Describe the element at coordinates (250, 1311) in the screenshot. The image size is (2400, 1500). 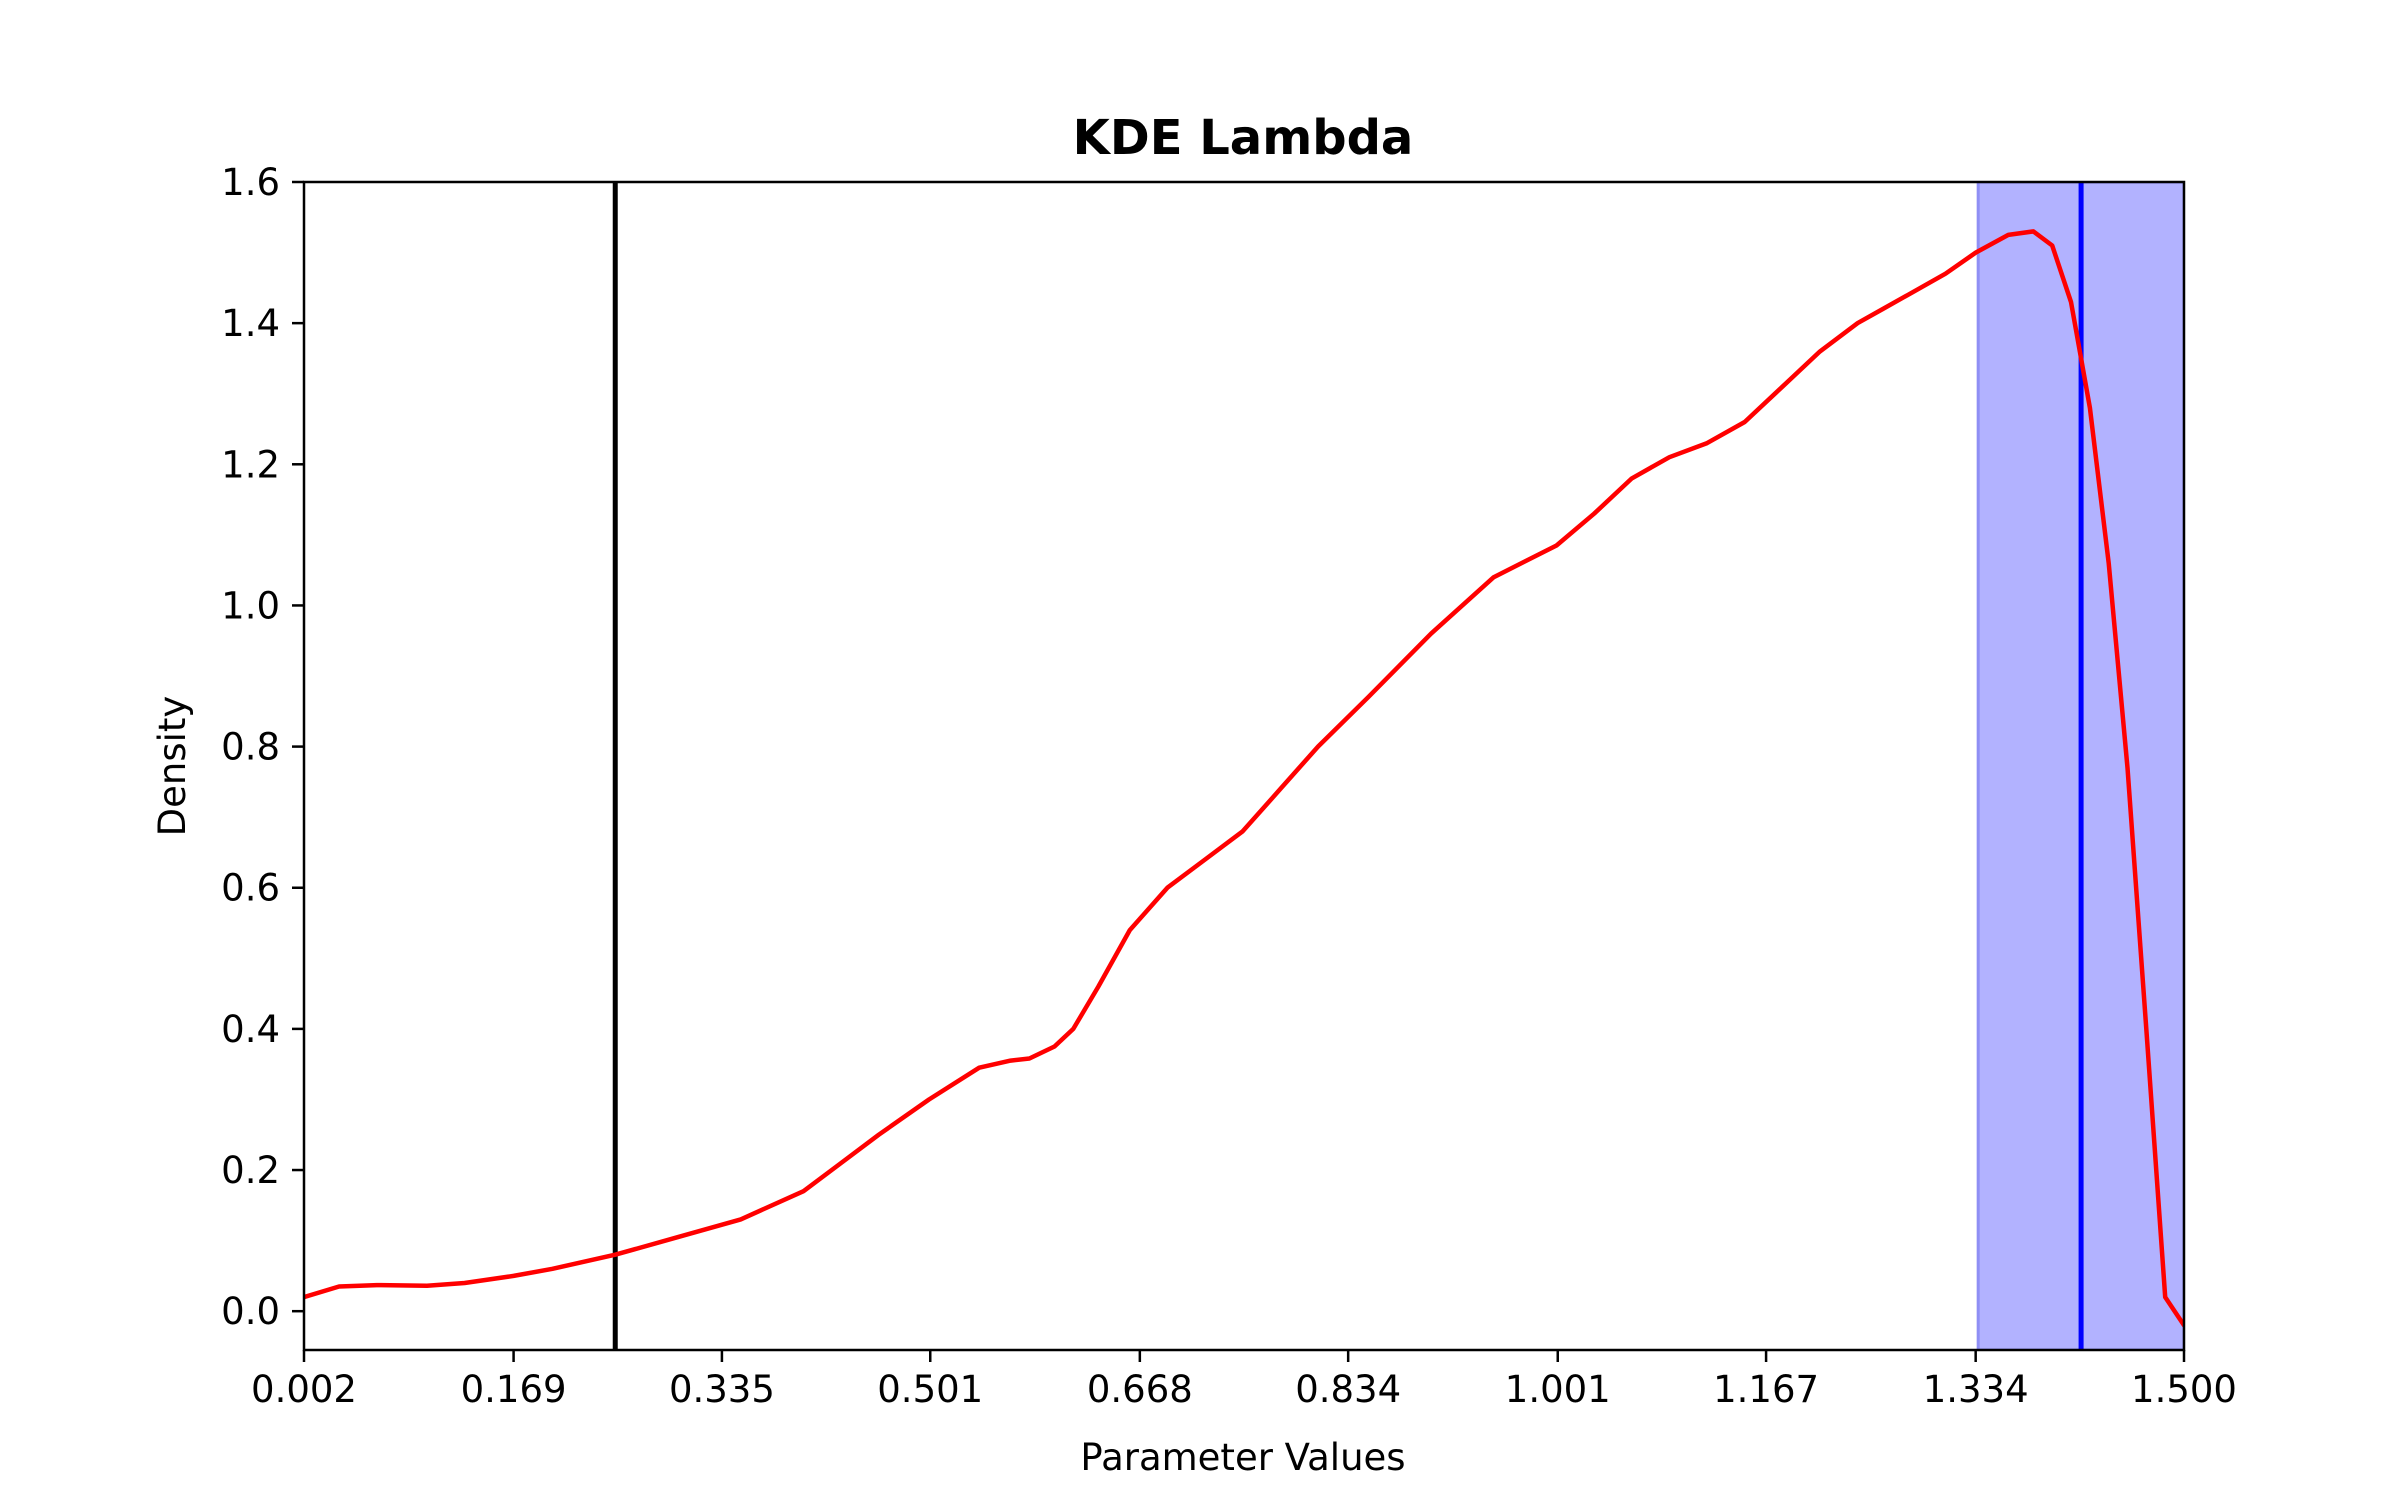
I see `y-tick-label: 0.0` at that location.